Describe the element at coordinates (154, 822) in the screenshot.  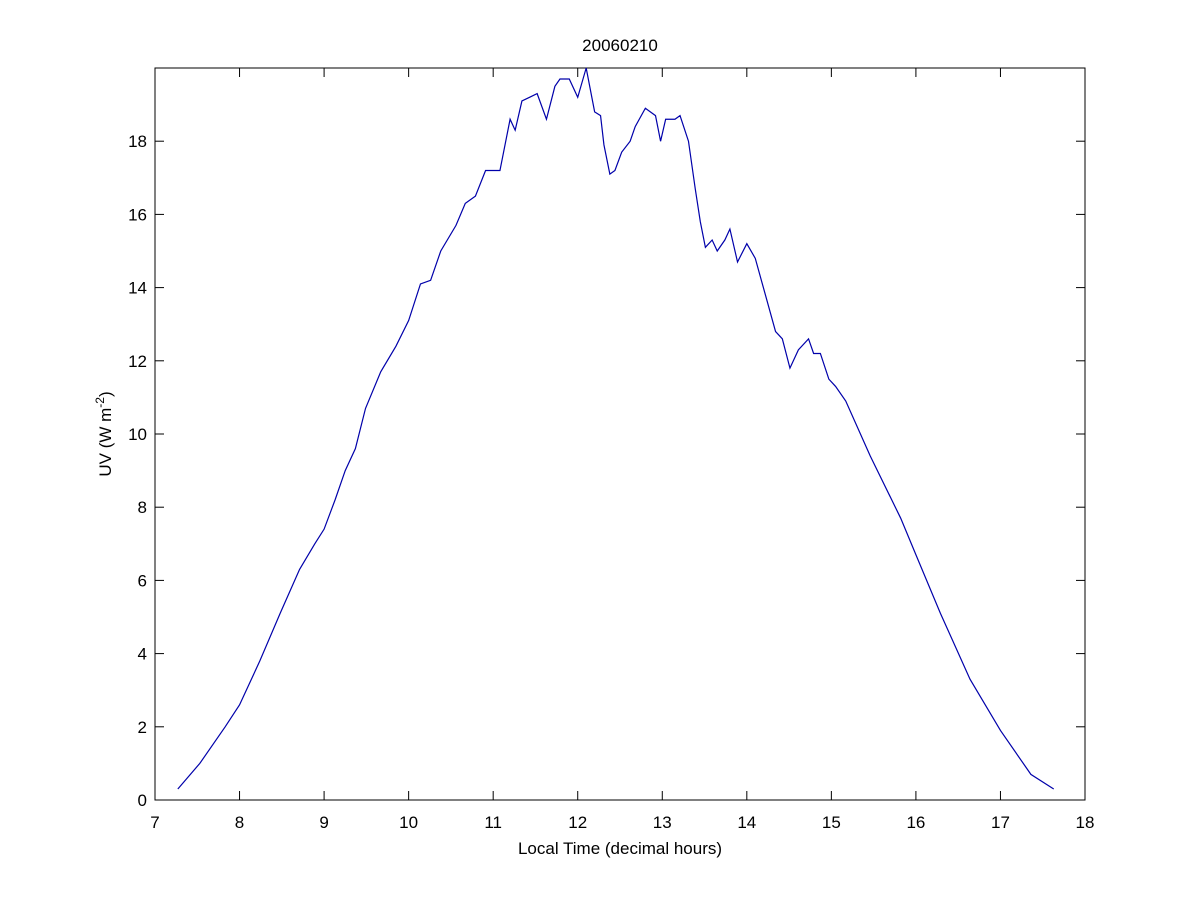
I see `x-tick-label: 7` at that location.